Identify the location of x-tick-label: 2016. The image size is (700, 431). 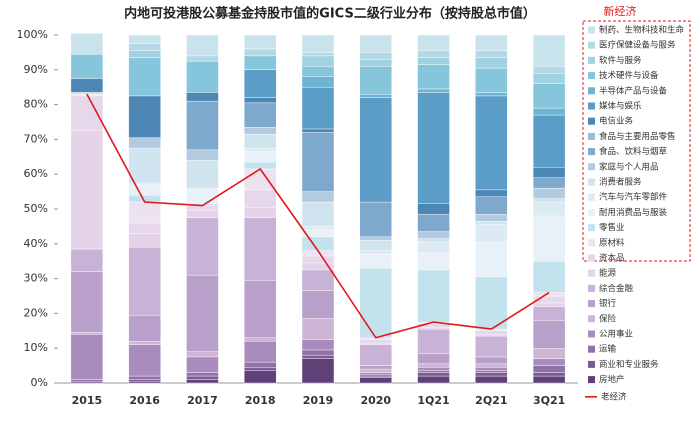
(144, 400).